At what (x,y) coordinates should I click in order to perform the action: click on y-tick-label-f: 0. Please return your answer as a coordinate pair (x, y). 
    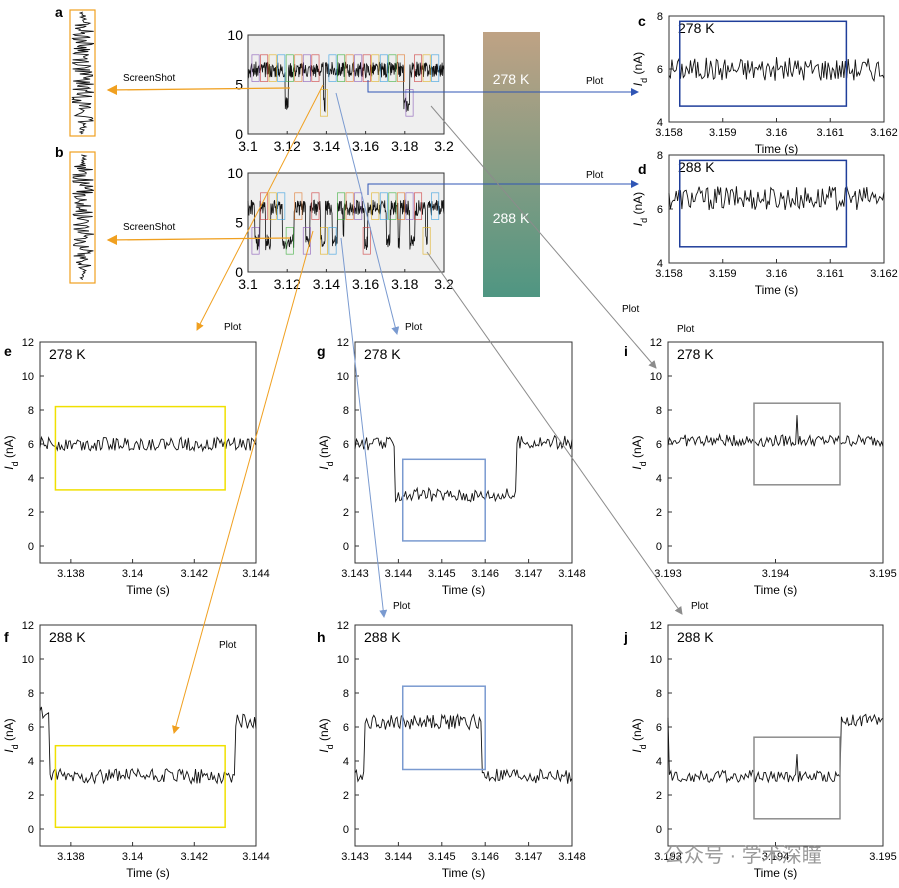
    Looking at the image, I should click on (31, 830).